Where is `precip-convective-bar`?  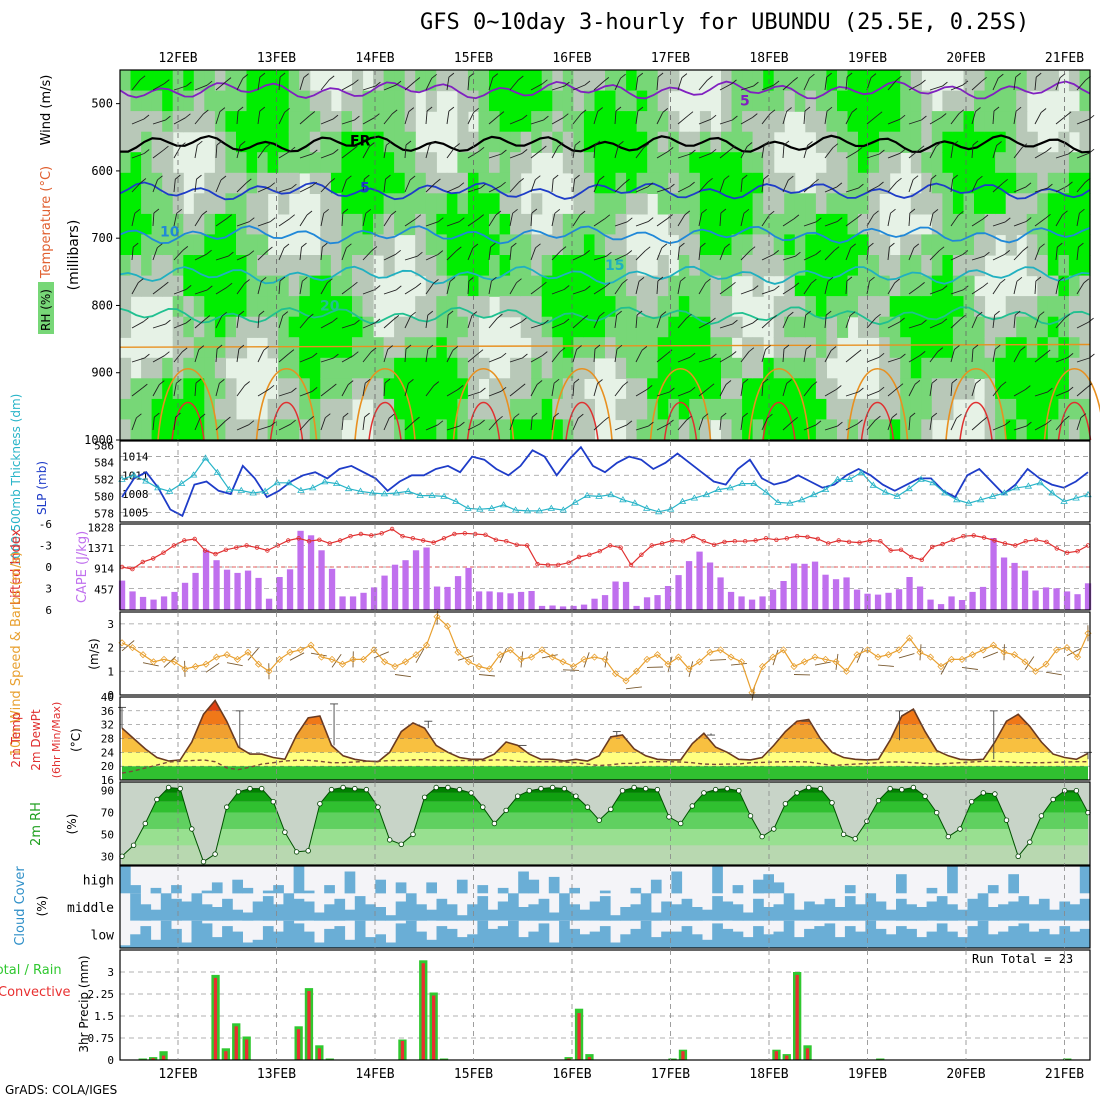
precip-convective-bar is located at coordinates (569, 1059).